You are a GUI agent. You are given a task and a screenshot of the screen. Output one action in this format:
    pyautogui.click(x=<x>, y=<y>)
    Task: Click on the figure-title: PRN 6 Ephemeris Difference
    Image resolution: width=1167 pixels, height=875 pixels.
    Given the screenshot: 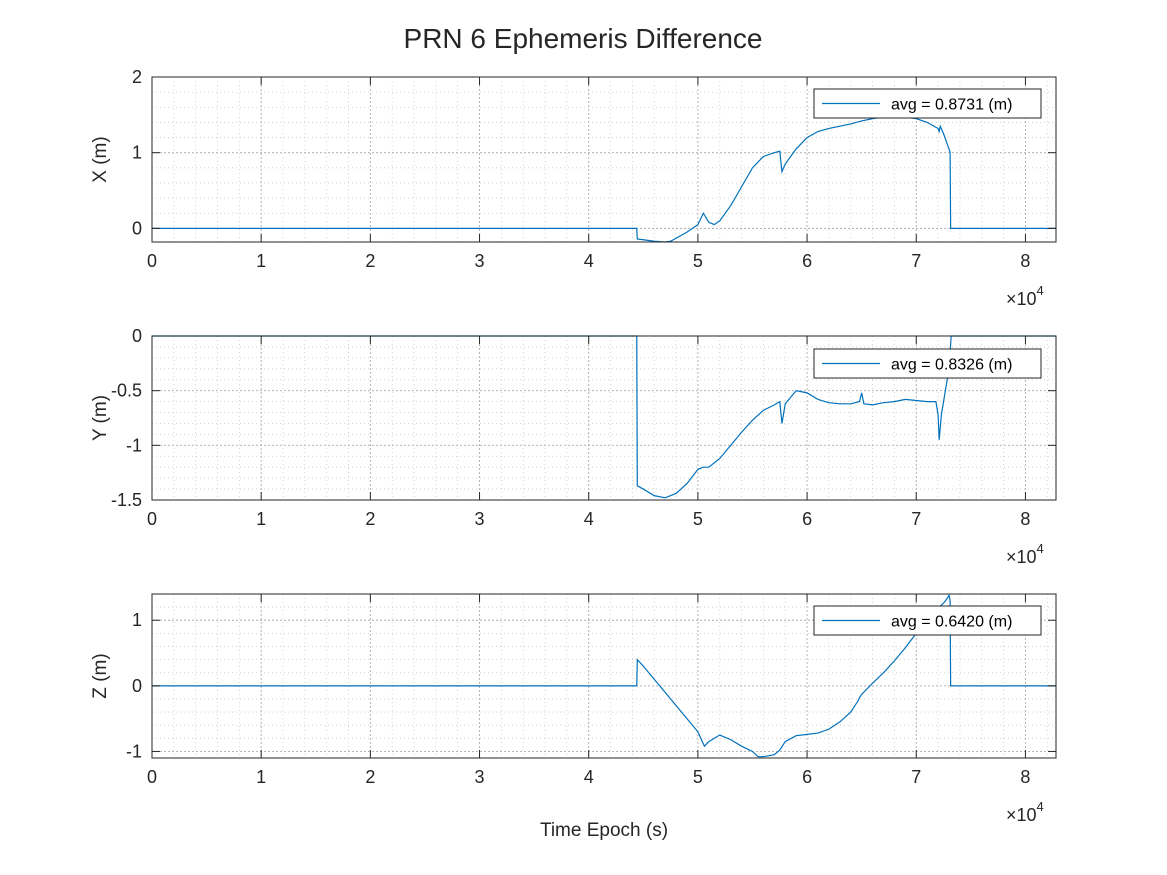 What is the action you would take?
    pyautogui.click(x=583, y=38)
    